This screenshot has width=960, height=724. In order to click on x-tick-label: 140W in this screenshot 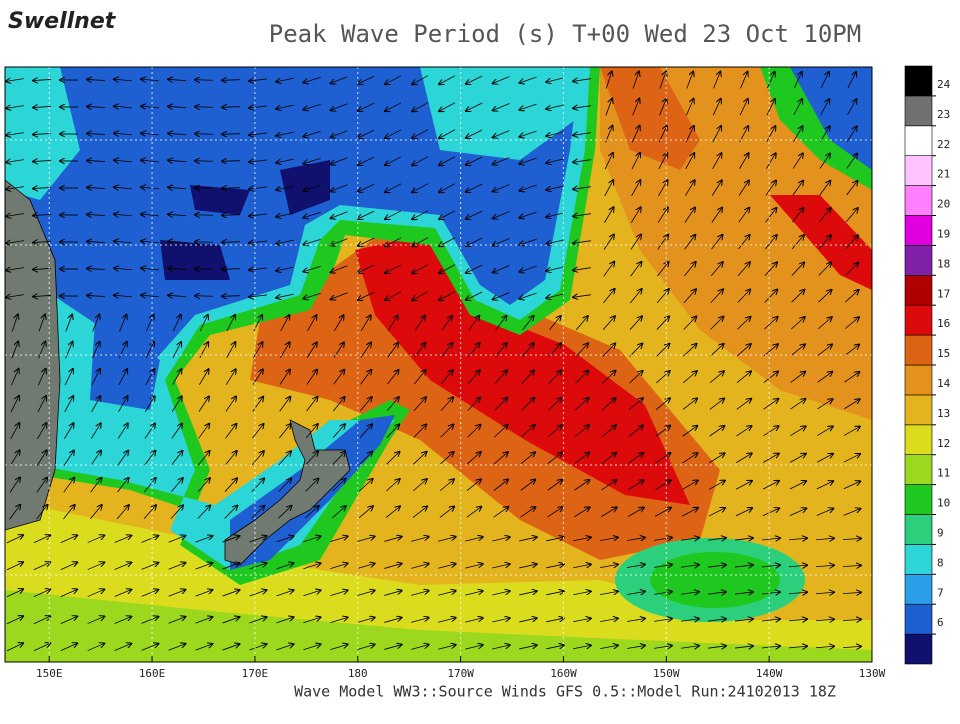, I will do `click(769, 673)`.